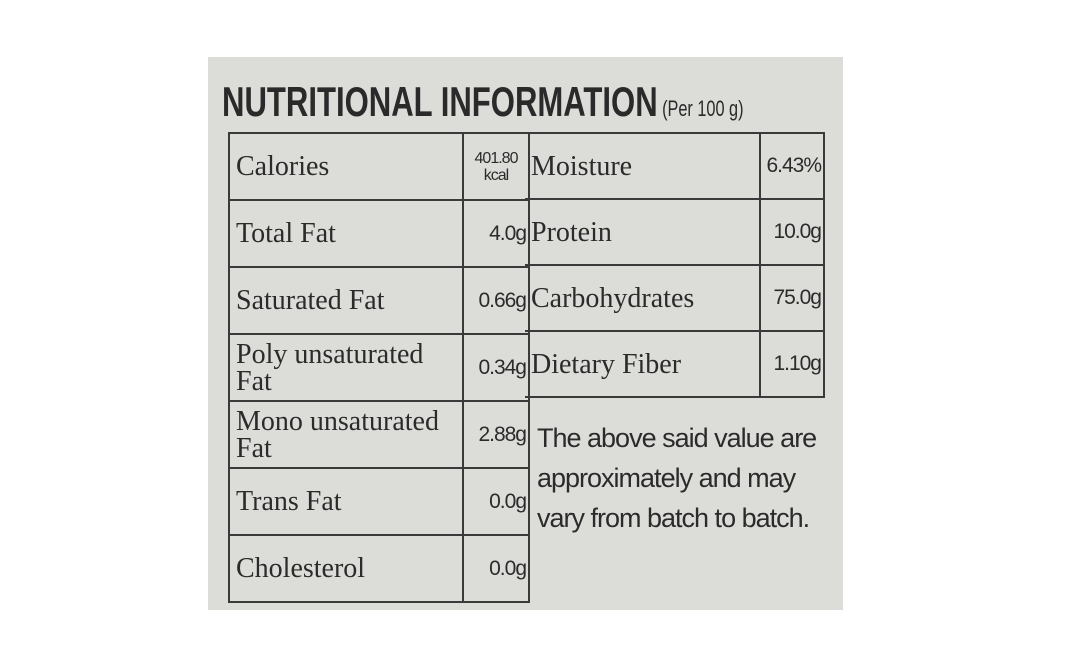 The height and width of the screenshot is (671, 1068). I want to click on nutrient-value: 10.0g, so click(792, 232).